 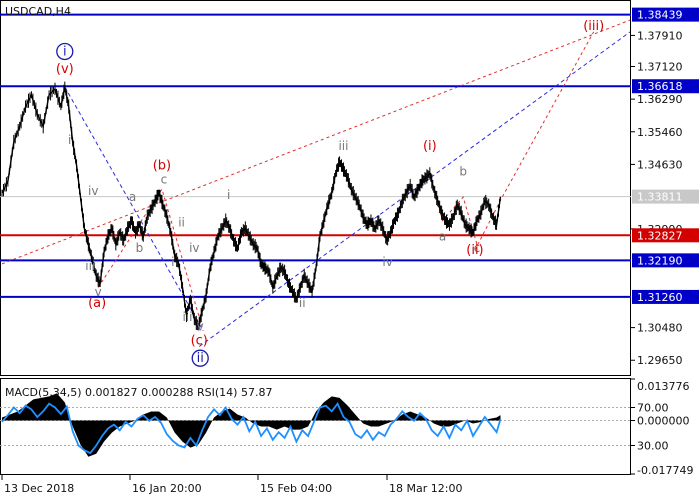 What do you see at coordinates (660, 86) in the screenshot?
I see `level-tag-label: 1.36618` at bounding box center [660, 86].